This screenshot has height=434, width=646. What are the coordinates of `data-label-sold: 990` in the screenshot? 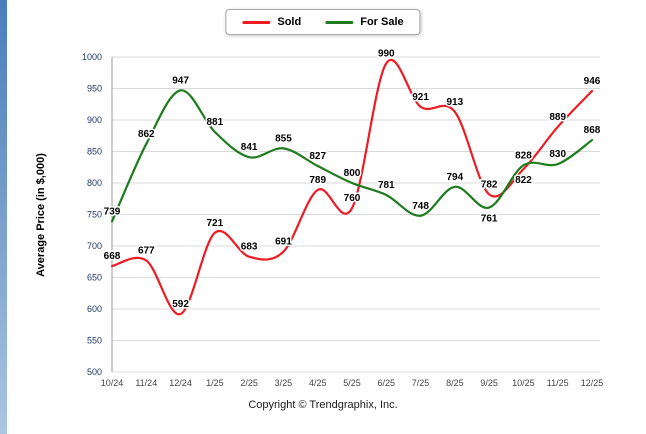 It's located at (386, 53).